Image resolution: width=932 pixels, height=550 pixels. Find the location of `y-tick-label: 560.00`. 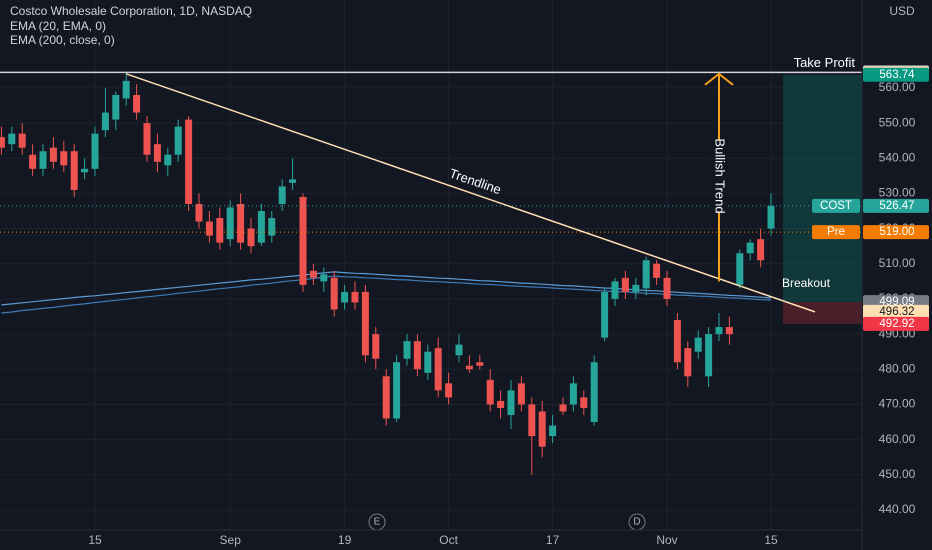

y-tick-label: 560.00 is located at coordinates (897, 87).